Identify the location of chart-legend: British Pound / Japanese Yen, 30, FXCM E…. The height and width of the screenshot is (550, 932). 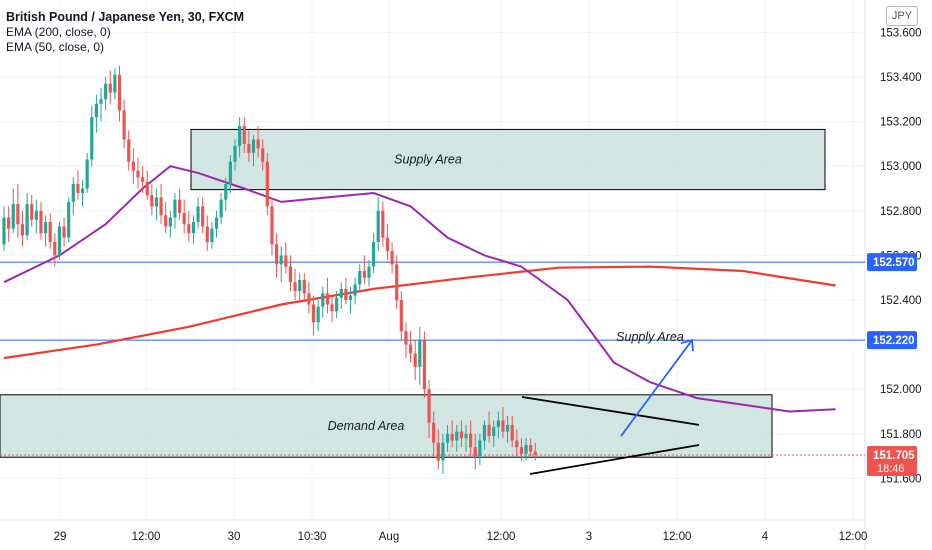
(125, 32).